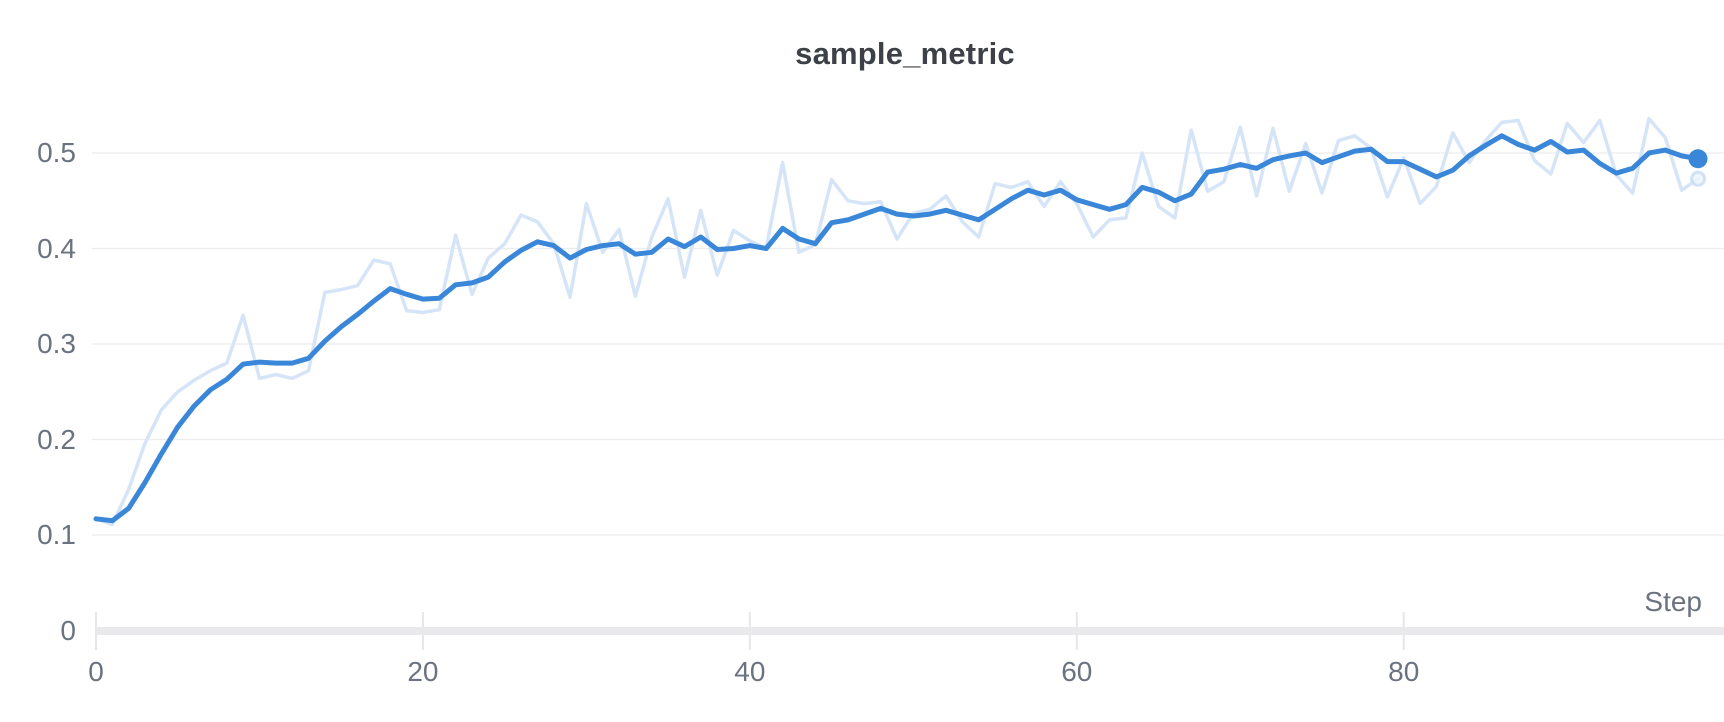  Describe the element at coordinates (1673, 601) in the screenshot. I see `x-axis-title: Step` at that location.